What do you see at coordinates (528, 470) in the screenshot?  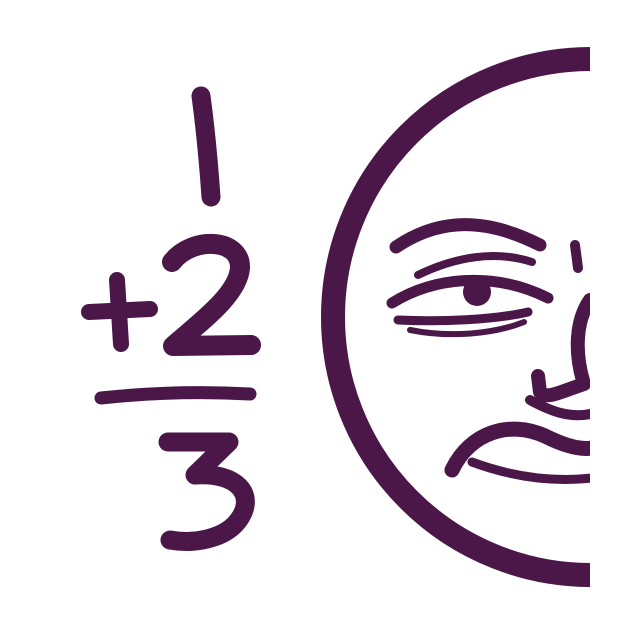 I see `lip-line` at bounding box center [528, 470].